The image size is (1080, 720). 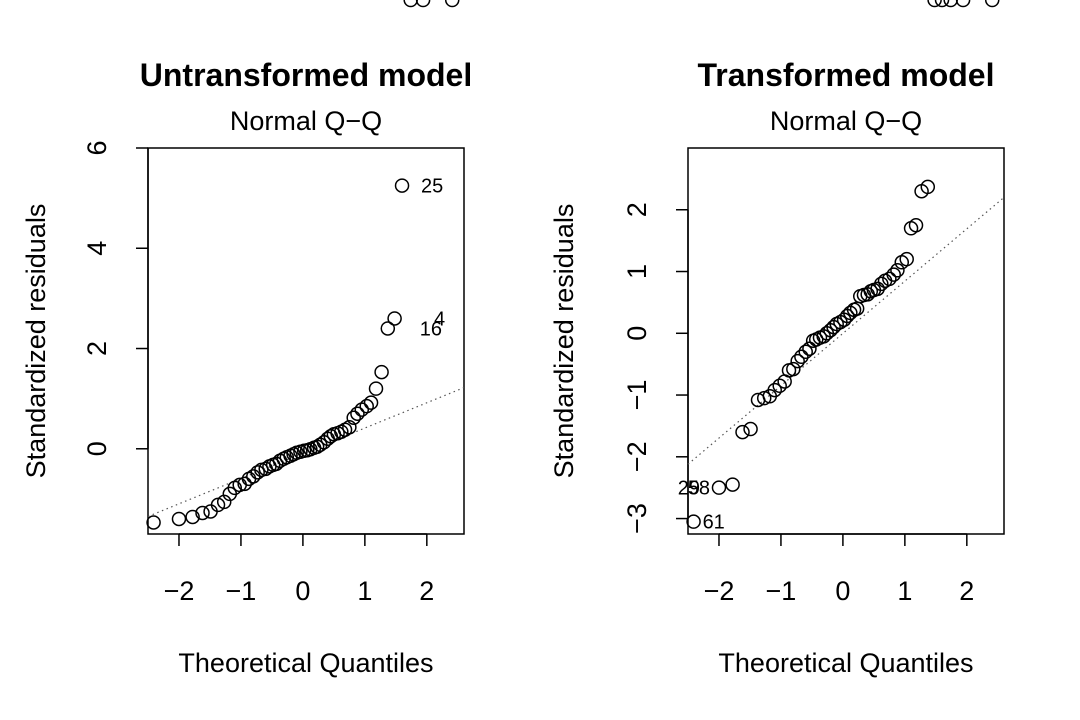 I want to click on untransformed-subtitle: Normal Q−Q, so click(x=306, y=121).